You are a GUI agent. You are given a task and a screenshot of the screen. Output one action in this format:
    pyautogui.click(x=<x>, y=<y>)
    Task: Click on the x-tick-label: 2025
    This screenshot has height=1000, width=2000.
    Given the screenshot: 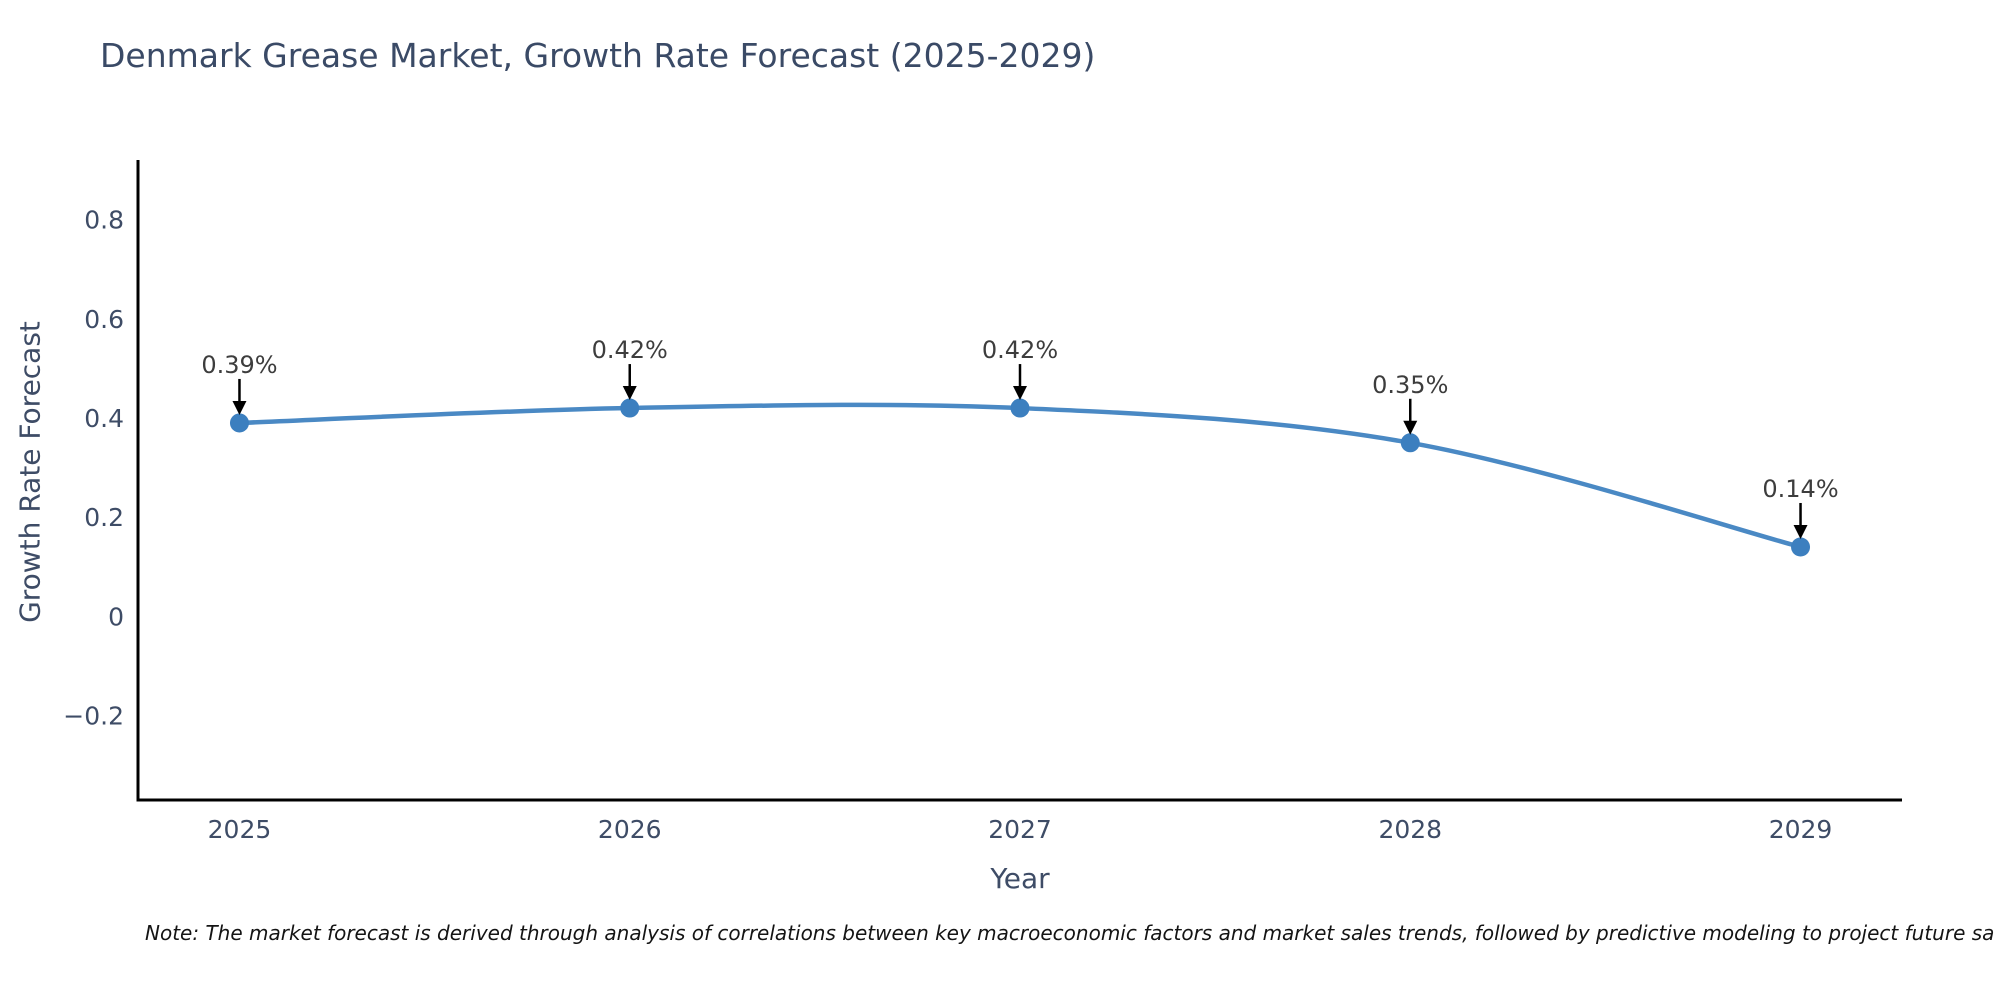 What is the action you would take?
    pyautogui.click(x=240, y=829)
    